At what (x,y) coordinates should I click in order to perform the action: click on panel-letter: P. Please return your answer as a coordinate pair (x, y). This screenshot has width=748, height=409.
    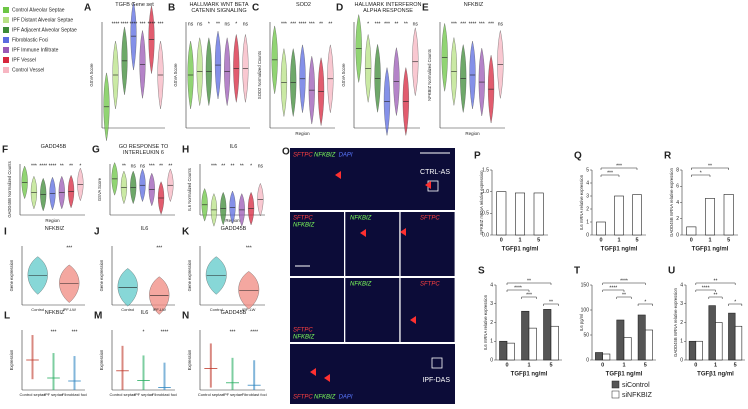
    Looking at the image, I should click on (477, 156).